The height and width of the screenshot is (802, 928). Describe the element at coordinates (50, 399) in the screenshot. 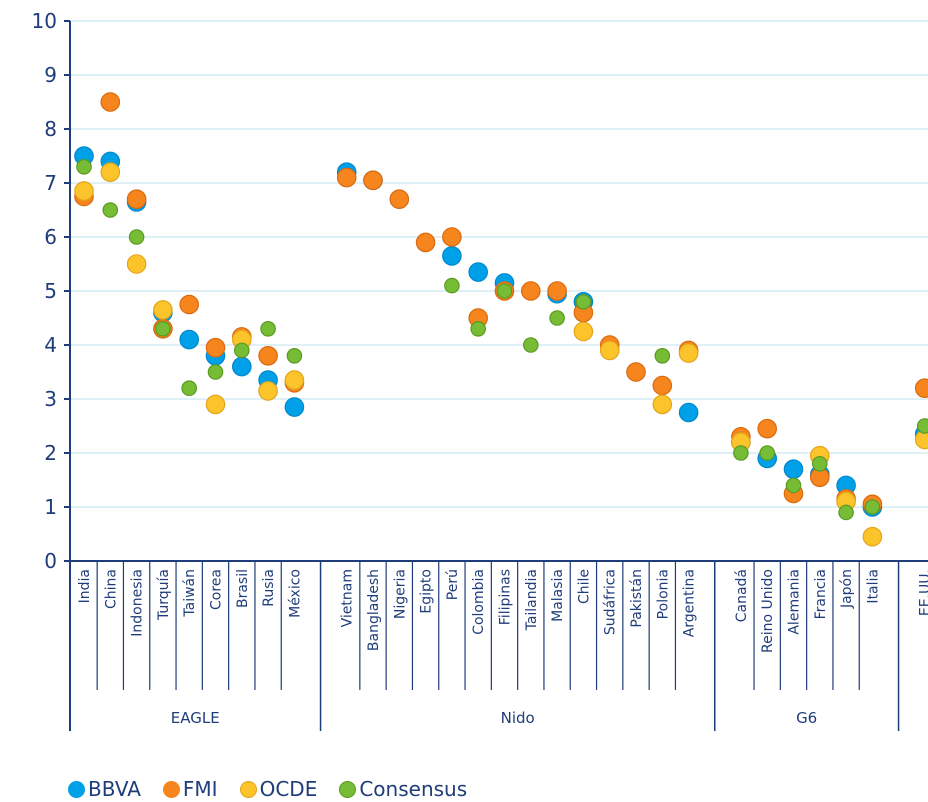

I see `y-tick-label: 3` at that location.